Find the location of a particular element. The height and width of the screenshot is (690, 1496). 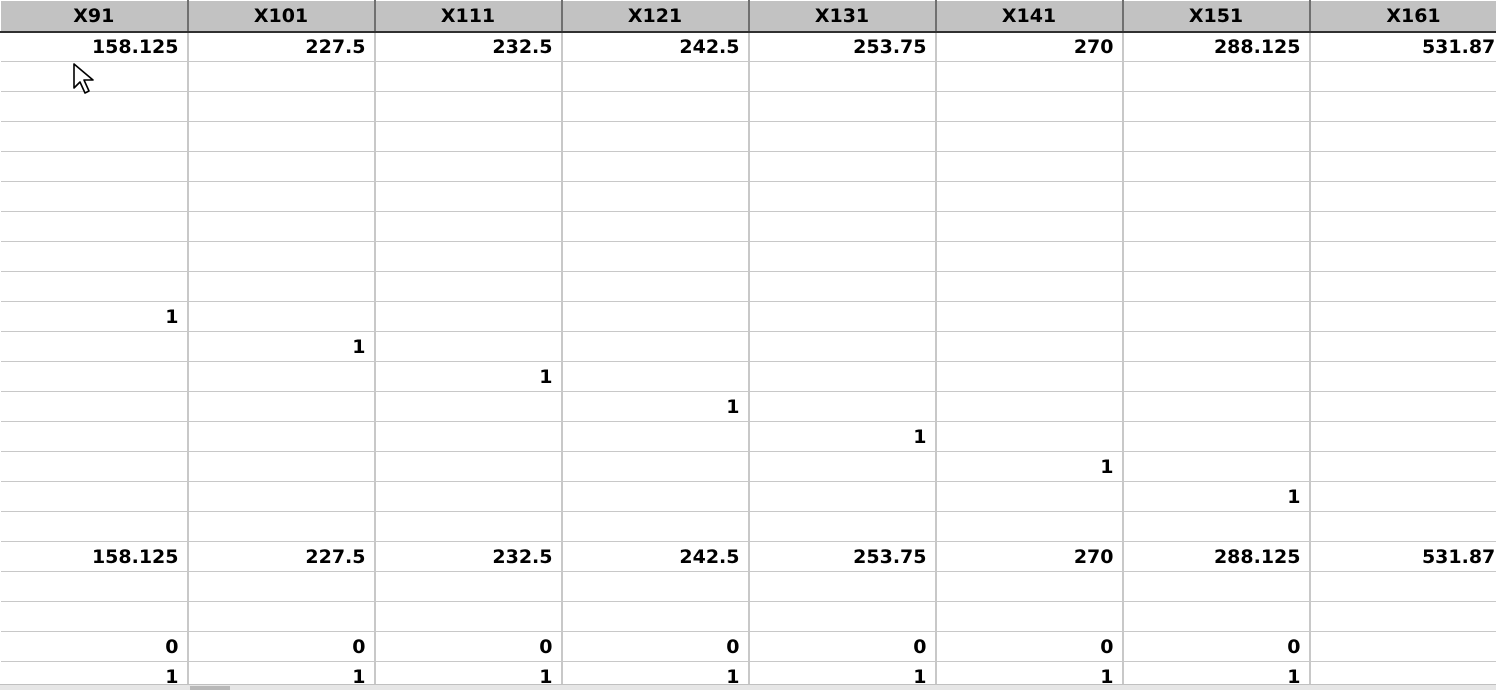

grid-cell: 227.5 is located at coordinates (281, 46).